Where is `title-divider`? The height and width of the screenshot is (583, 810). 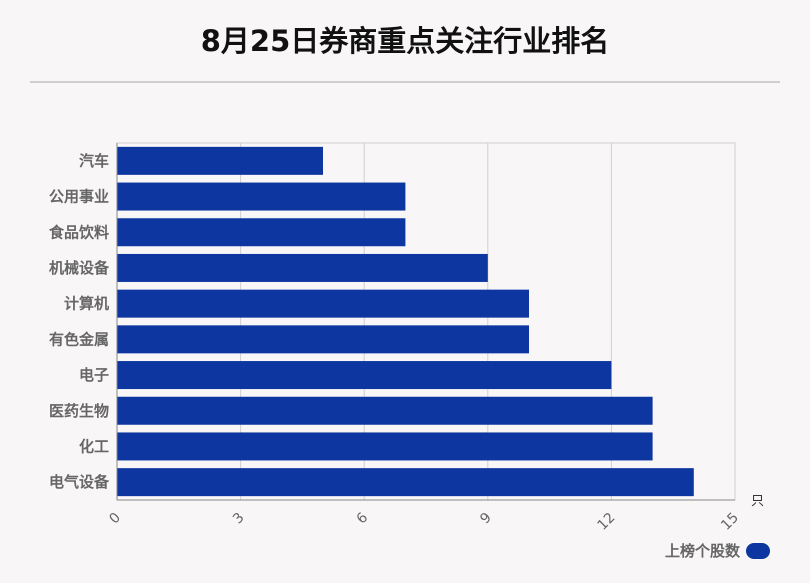 title-divider is located at coordinates (405, 82).